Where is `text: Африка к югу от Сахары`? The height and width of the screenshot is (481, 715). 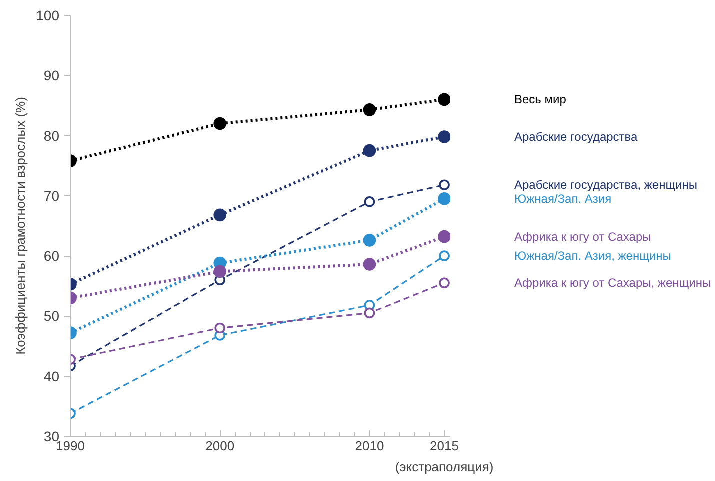
text: Африка к югу от Сахары is located at coordinates (583, 237).